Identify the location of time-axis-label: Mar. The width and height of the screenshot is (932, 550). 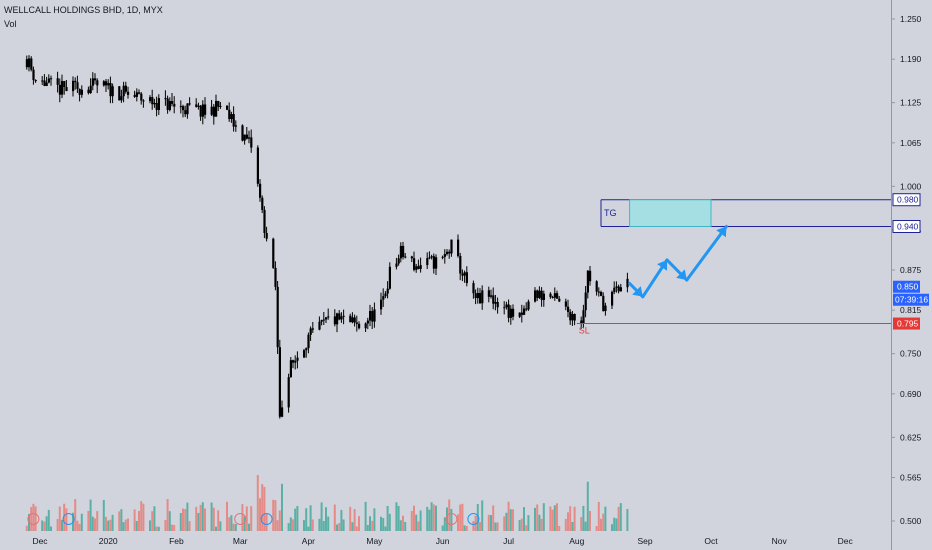
(240, 541).